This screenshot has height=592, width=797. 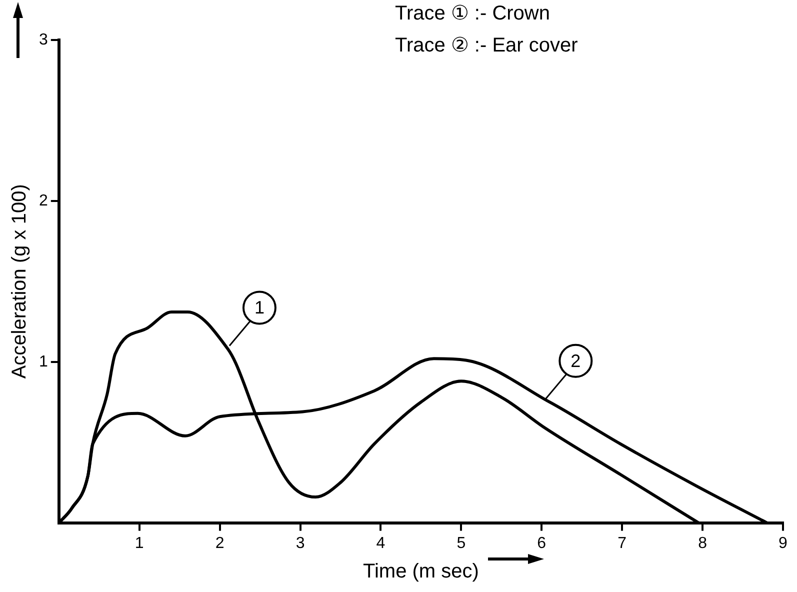 What do you see at coordinates (703, 543) in the screenshot?
I see `x-tick-label: 8` at bounding box center [703, 543].